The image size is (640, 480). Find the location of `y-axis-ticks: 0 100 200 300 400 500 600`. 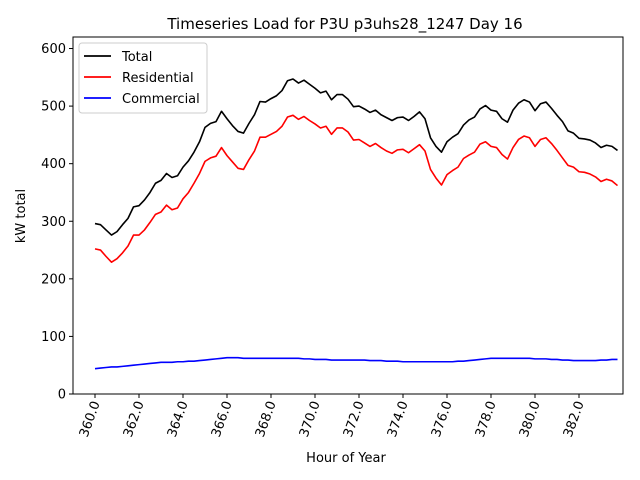

y-axis-ticks: 0 100 200 300 400 500 600 is located at coordinates (57, 222).